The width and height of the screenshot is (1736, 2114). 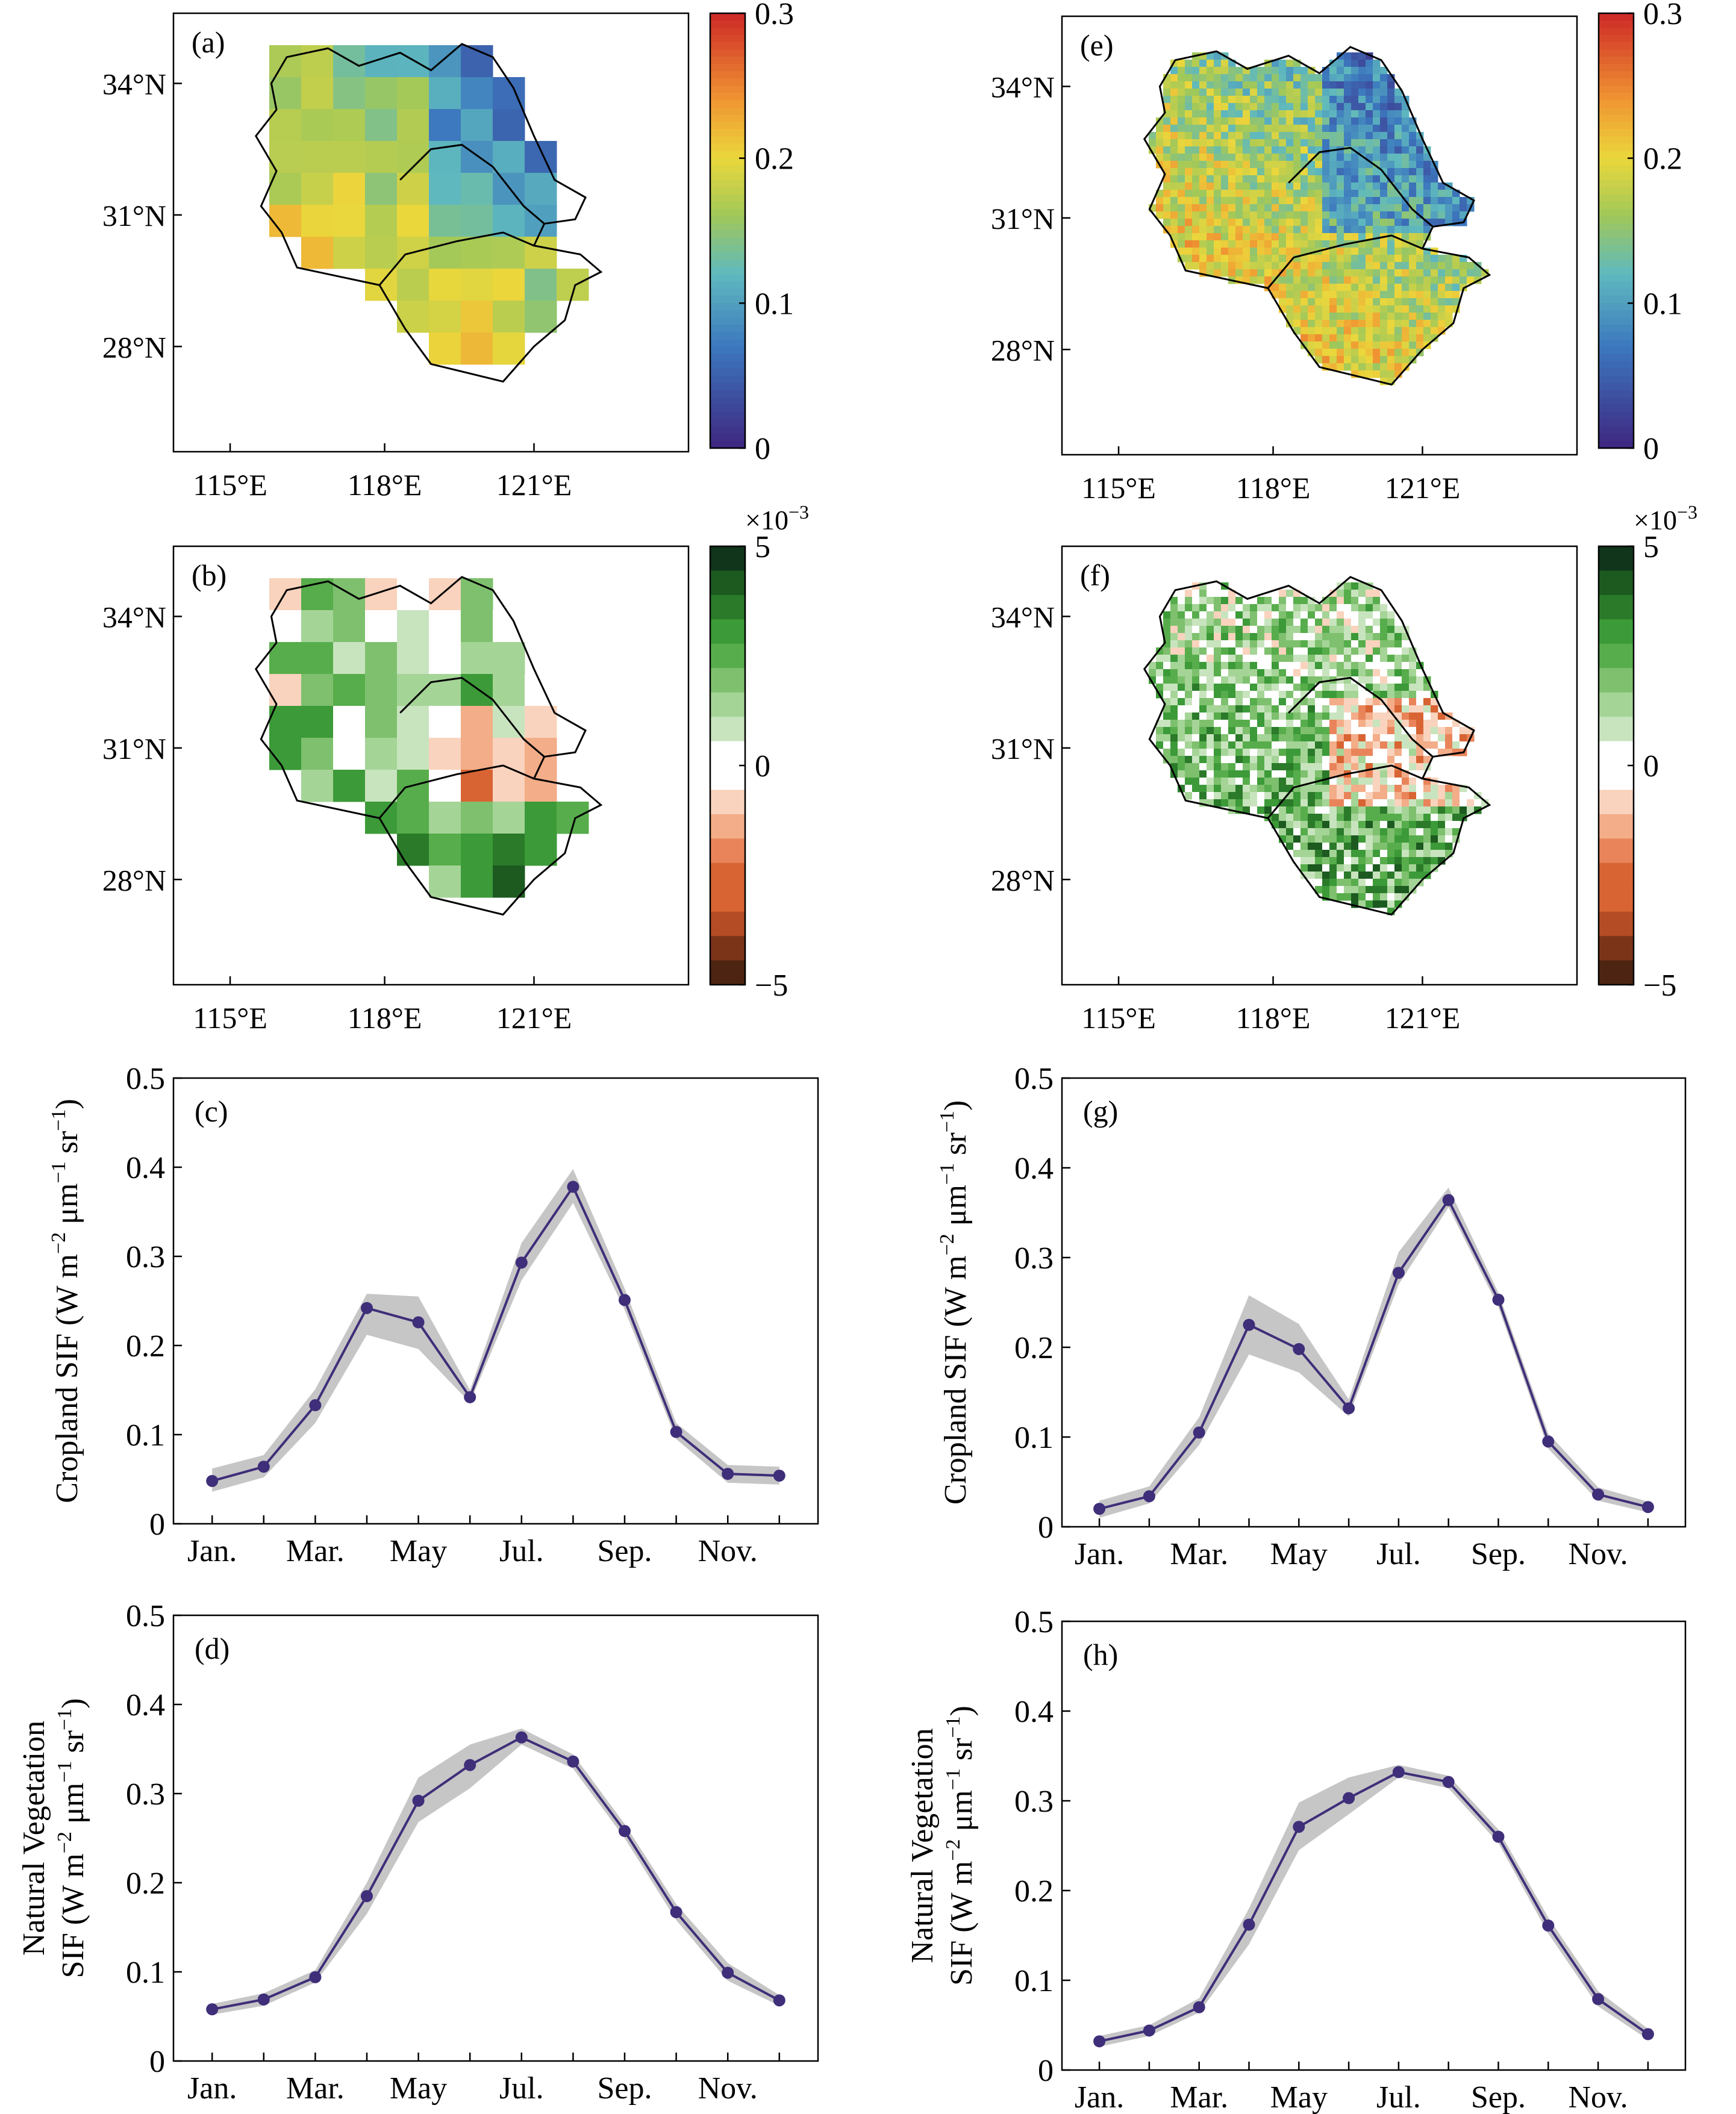 I want to click on data-point, so click(x=1199, y=2007).